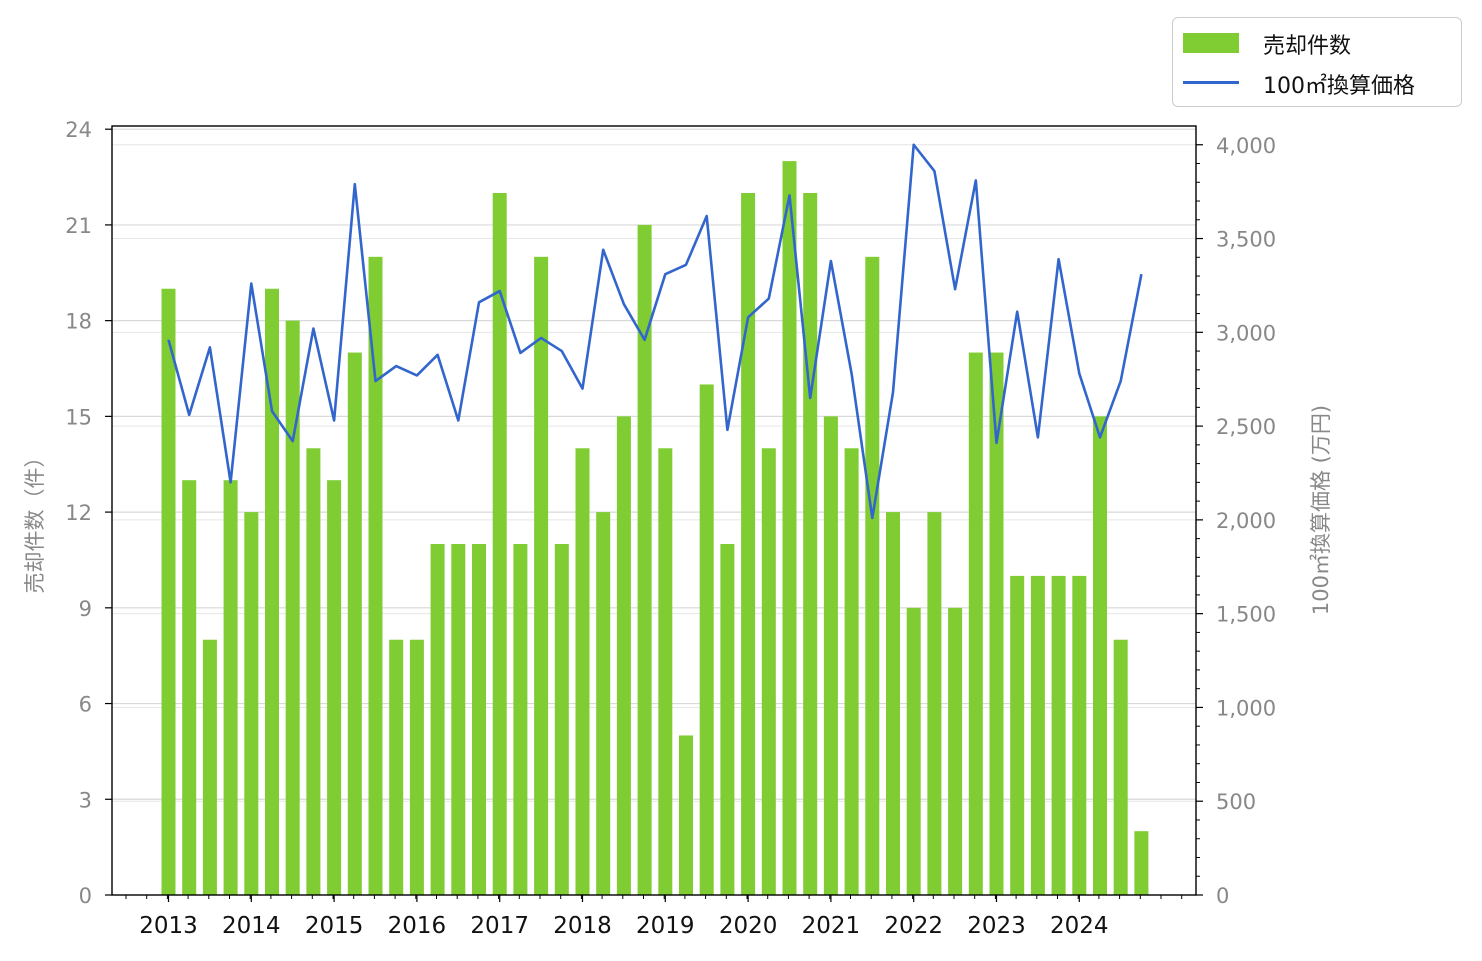 The width and height of the screenshot is (1482, 961). I want to click on y-right-tick-label: 3,000, so click(1246, 333).